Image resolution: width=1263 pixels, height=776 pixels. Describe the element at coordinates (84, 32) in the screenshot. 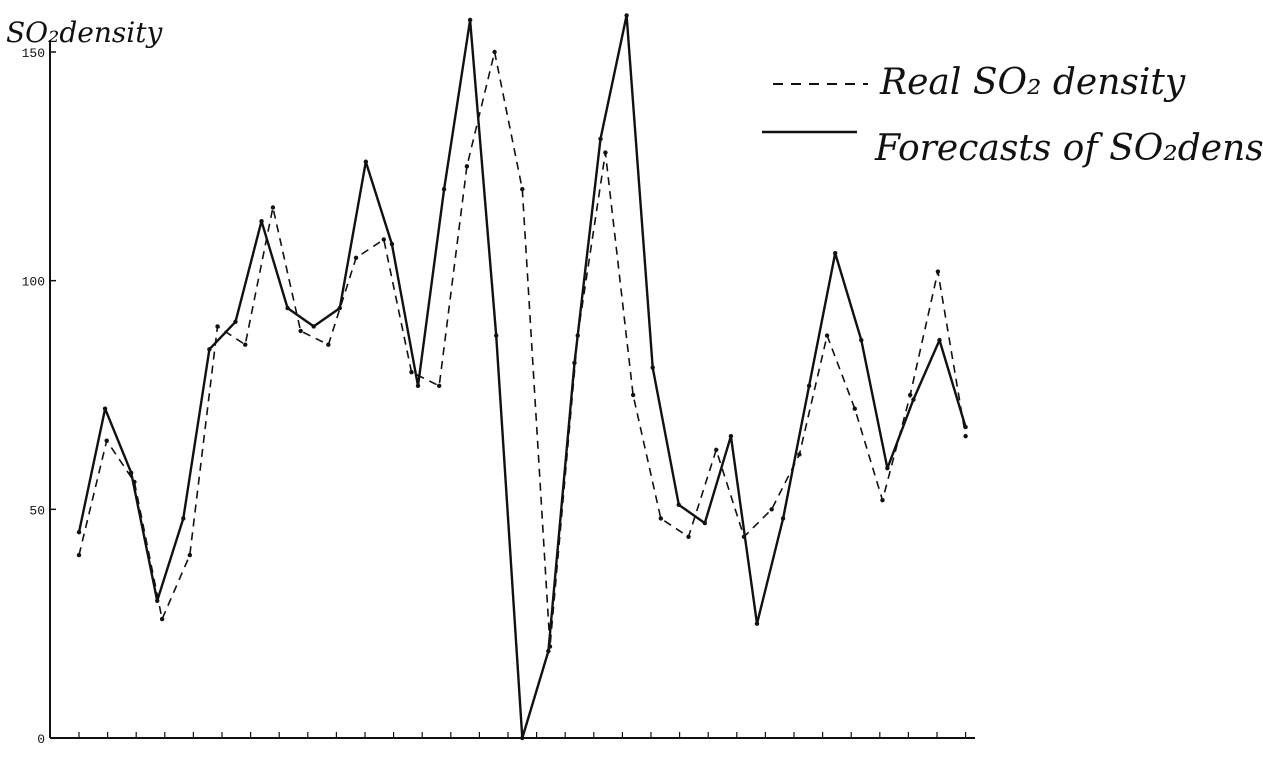

I see `y-axis-label: SO₂density` at that location.